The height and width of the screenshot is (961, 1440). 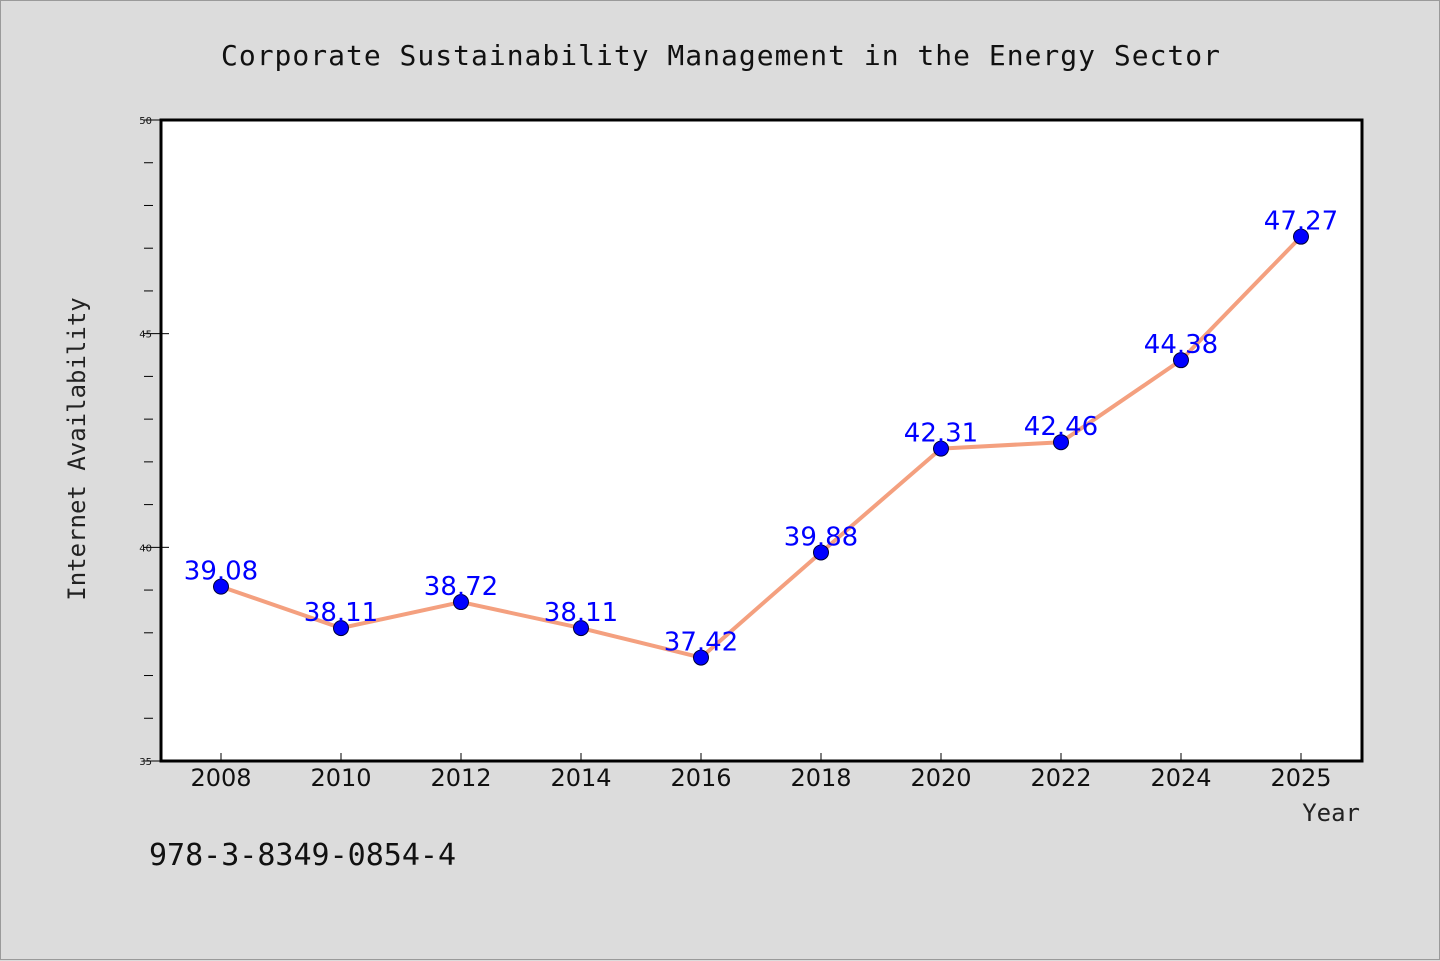 What do you see at coordinates (302, 855) in the screenshot?
I see `isbn-text: 978-3-8349-0854-4` at bounding box center [302, 855].